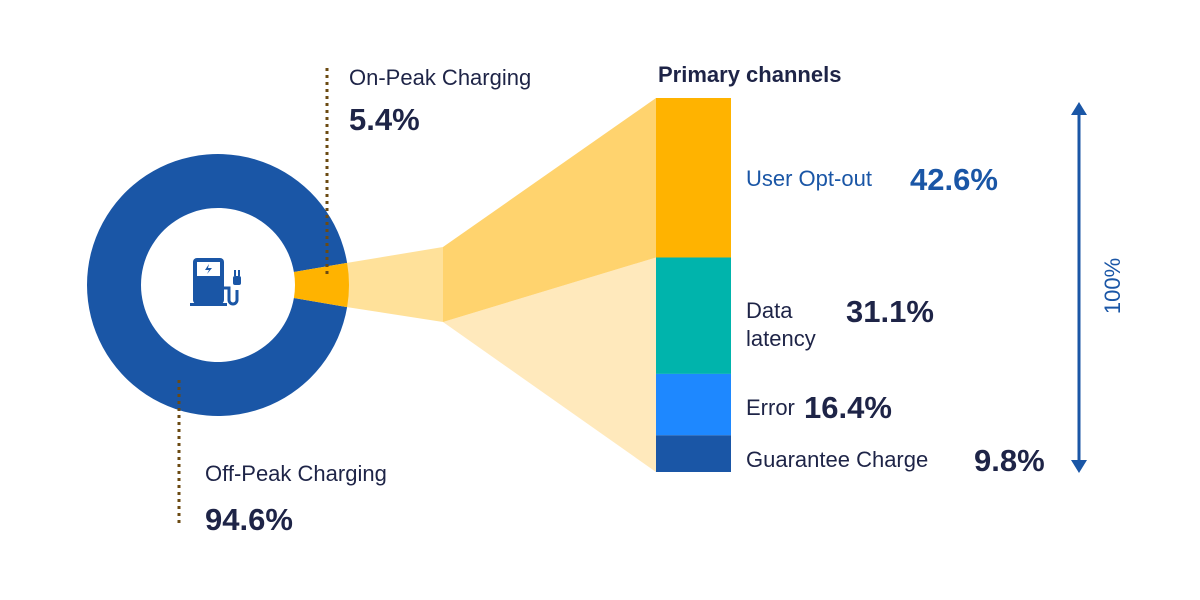 This screenshot has height=600, width=1200. Describe the element at coordinates (549, 364) in the screenshot. I see `funnel-lower` at that location.